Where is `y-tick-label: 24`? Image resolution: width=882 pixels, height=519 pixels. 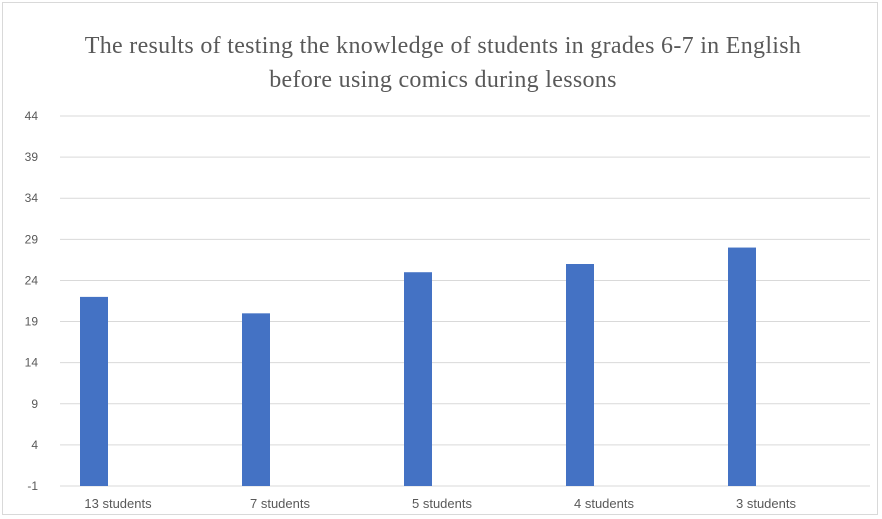 y-tick-label: 24 is located at coordinates (32, 280).